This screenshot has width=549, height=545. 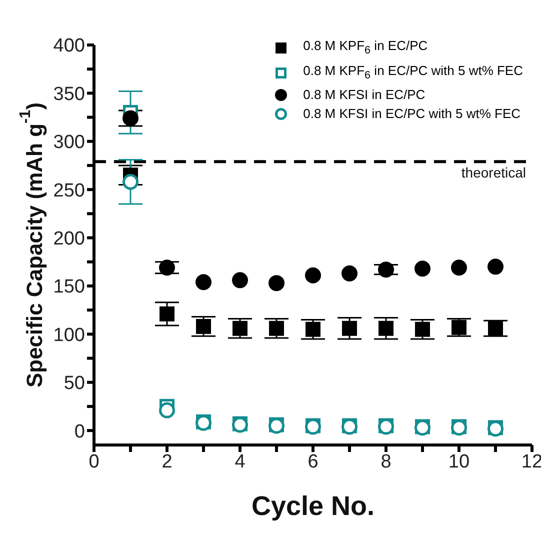 What do you see at coordinates (69, 287) in the screenshot?
I see `y-tick-label: 150` at bounding box center [69, 287].